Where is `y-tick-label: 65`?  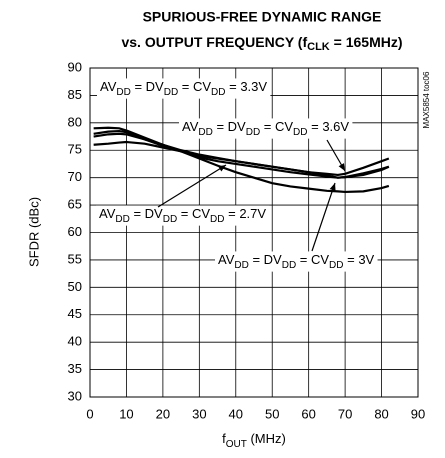
y-tick-label: 65 is located at coordinates (75, 204).